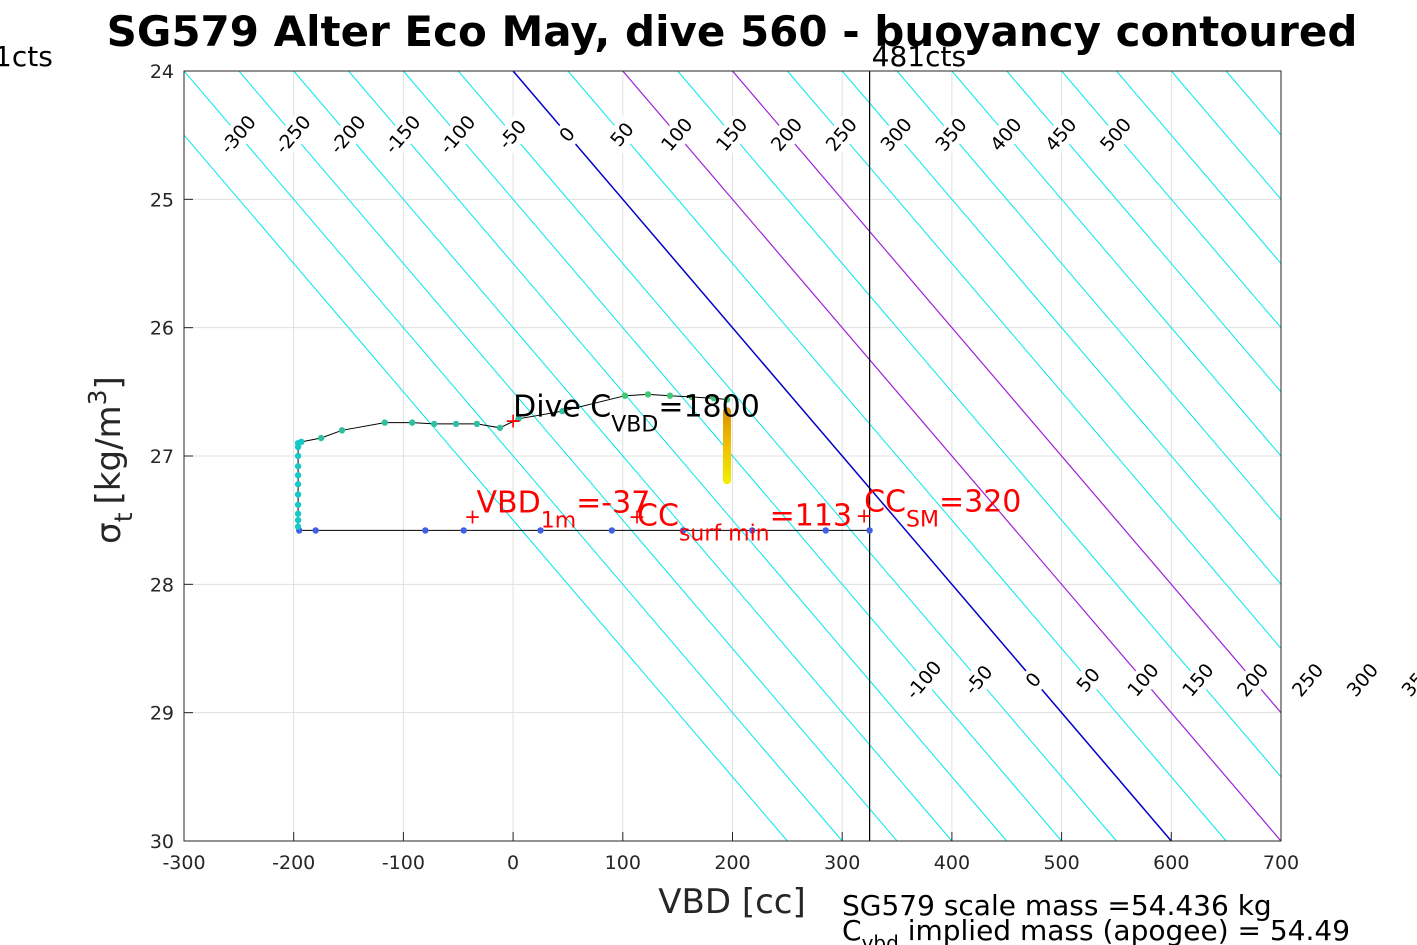 The width and height of the screenshot is (1417, 945). What do you see at coordinates (623, 863) in the screenshot?
I see `x-tick-label: 100` at bounding box center [623, 863].